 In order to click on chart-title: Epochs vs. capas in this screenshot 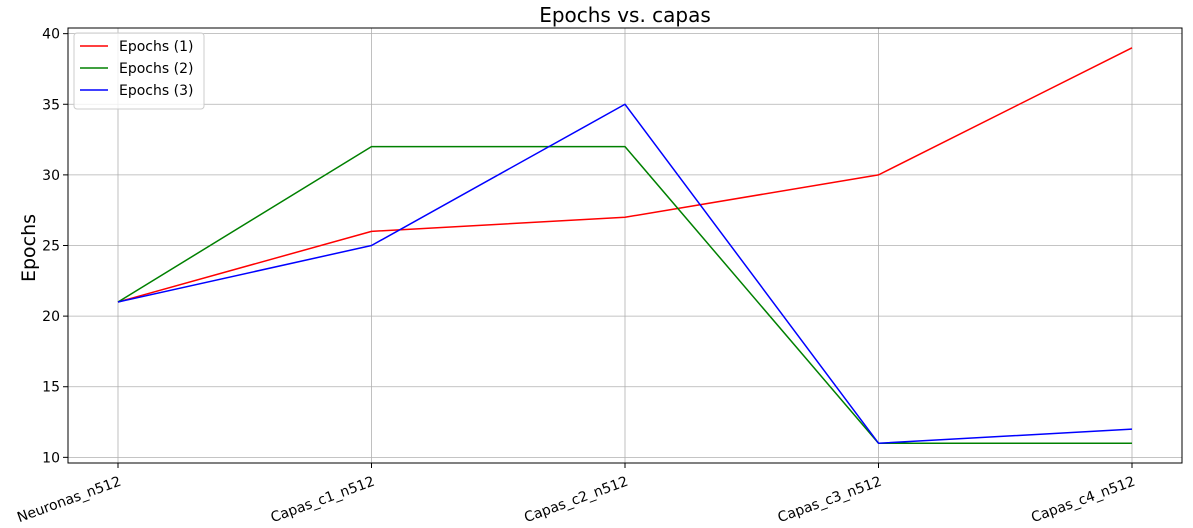, I will do `click(625, 15)`.